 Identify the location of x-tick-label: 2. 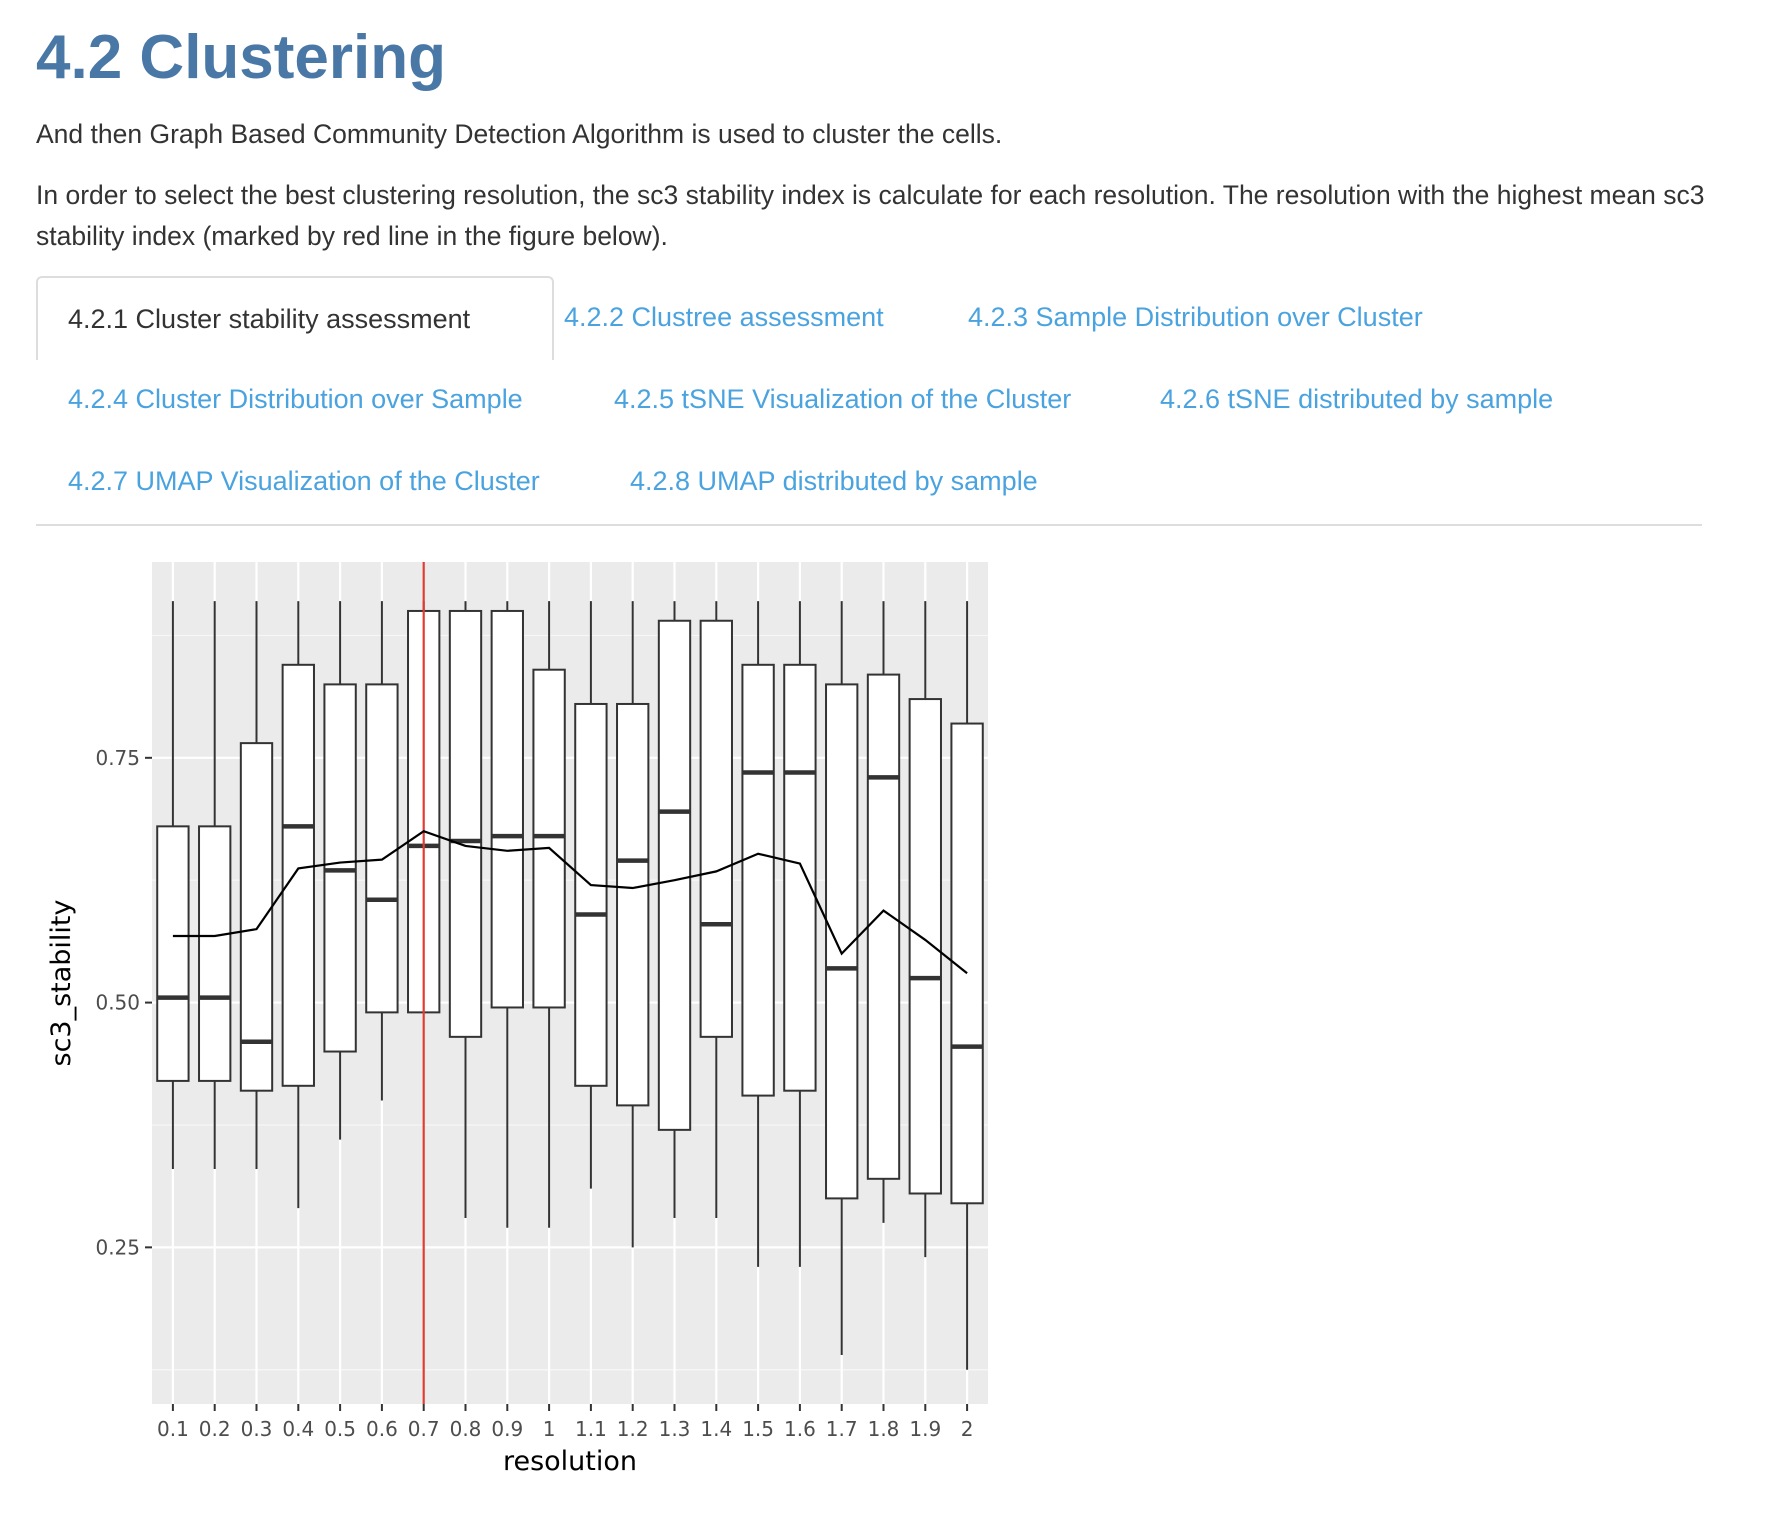
(967, 1429).